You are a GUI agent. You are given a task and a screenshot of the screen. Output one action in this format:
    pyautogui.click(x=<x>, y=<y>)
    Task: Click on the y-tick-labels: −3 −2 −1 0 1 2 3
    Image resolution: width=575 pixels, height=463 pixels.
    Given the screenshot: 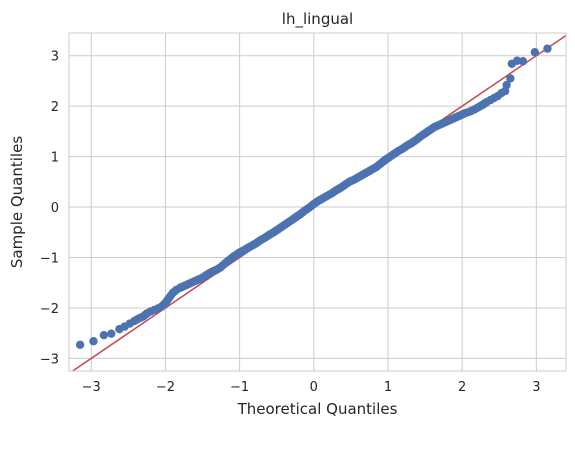 What is the action you would take?
    pyautogui.click(x=49, y=209)
    